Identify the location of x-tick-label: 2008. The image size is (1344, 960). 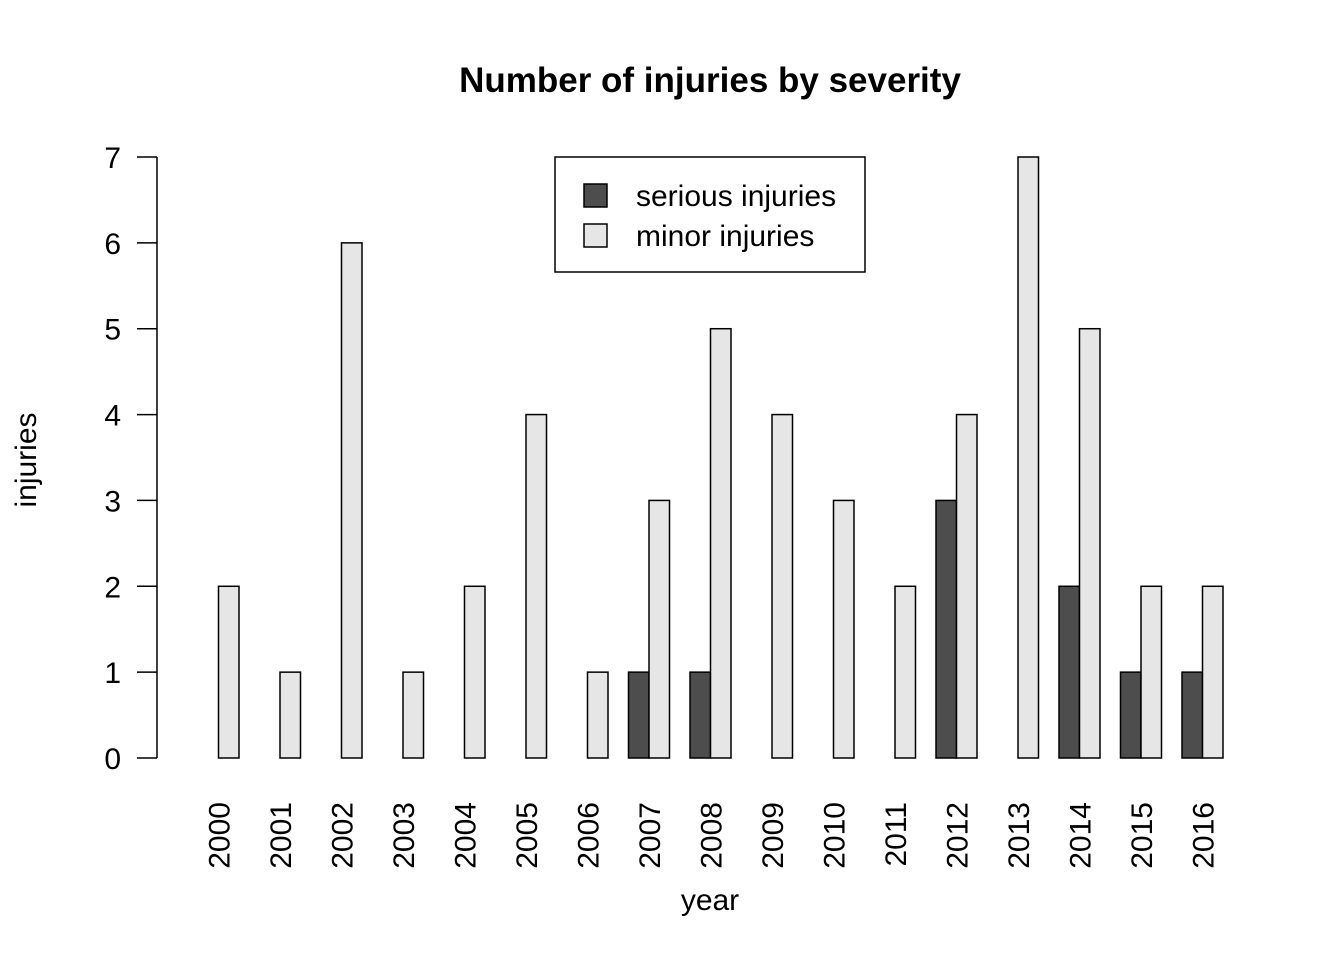
(712, 835).